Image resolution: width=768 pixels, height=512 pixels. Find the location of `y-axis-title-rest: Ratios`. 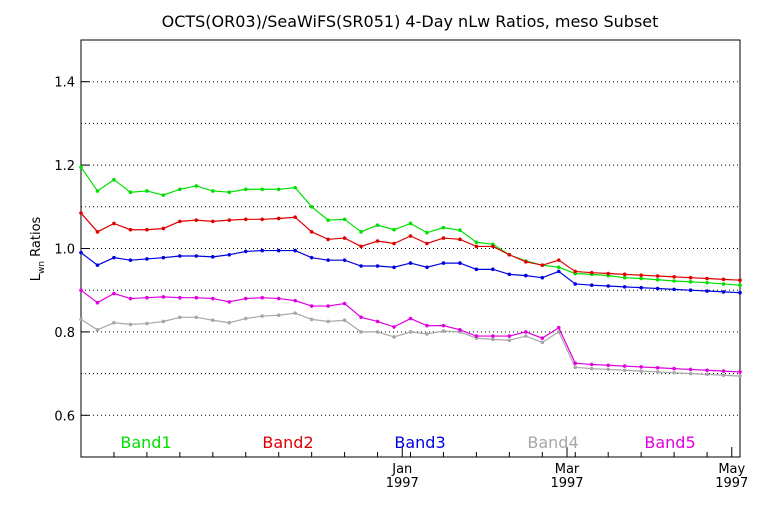

y-axis-title-rest: Ratios is located at coordinates (36, 238).